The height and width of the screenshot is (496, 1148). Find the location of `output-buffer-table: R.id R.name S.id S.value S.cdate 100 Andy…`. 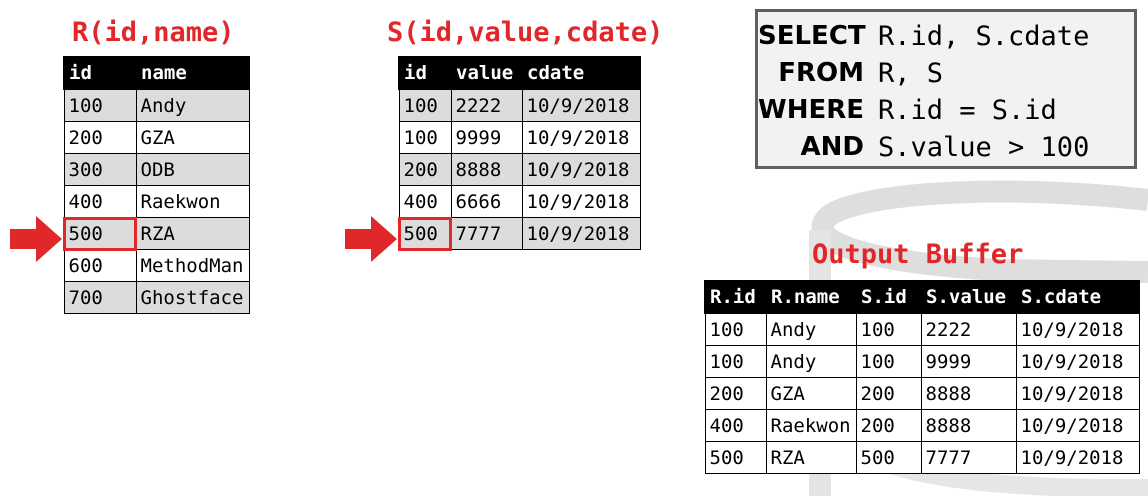

output-buffer-table: R.id R.name S.id S.value S.cdate 100 Andy… is located at coordinates (922, 377).